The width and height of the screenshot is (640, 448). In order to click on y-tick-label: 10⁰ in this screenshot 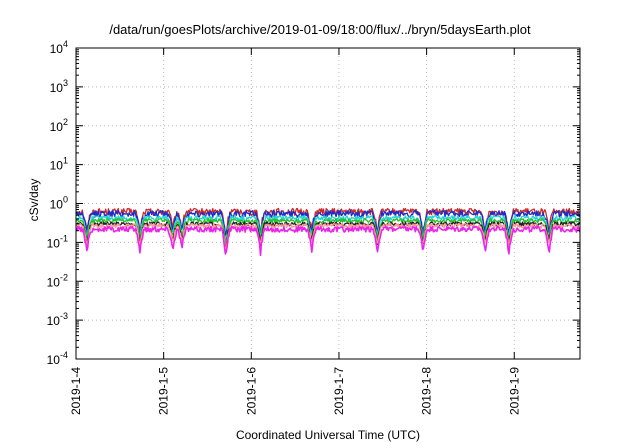, I will do `click(59, 203)`.